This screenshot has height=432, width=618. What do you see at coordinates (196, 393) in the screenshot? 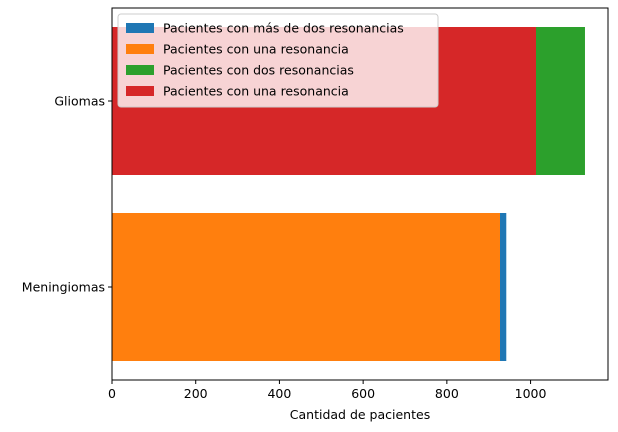
I see `x-tick-label: 200` at bounding box center [196, 393].